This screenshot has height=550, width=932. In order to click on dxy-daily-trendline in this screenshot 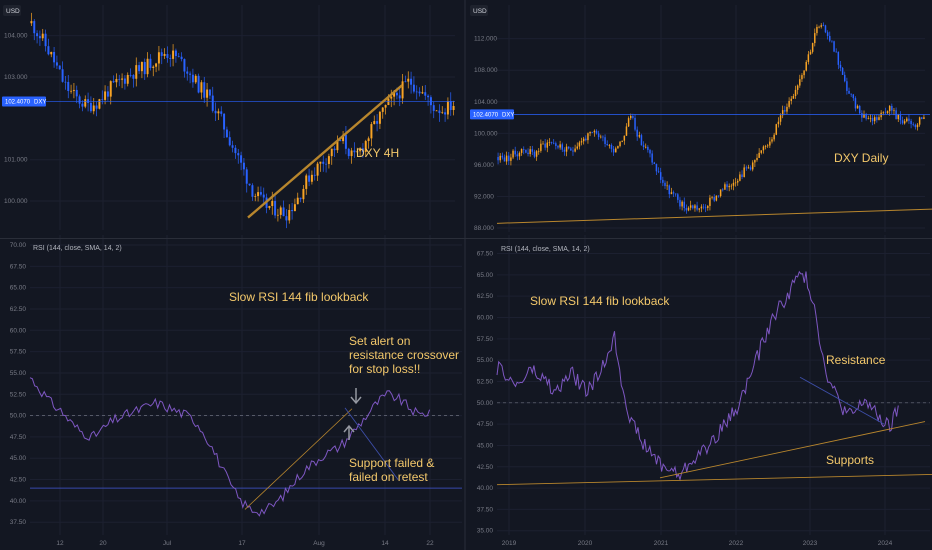, I will do `click(714, 216)`.